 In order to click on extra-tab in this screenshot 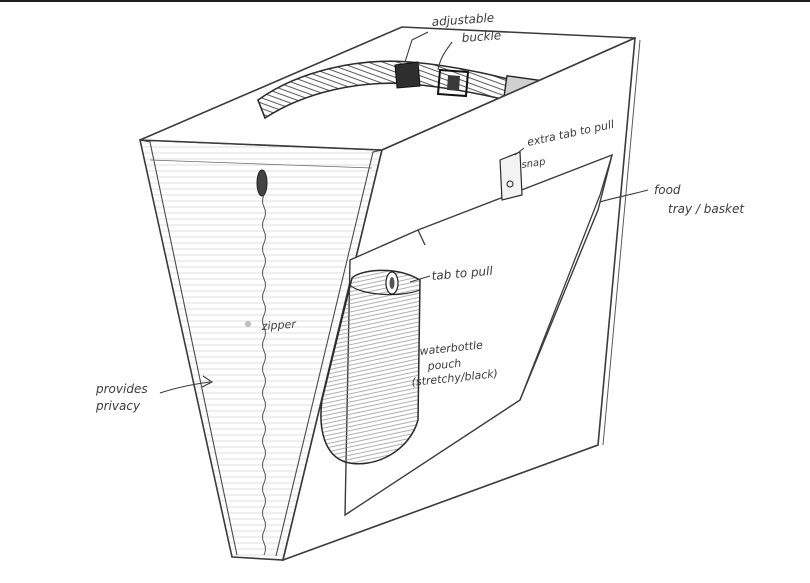, I will do `click(511, 176)`.